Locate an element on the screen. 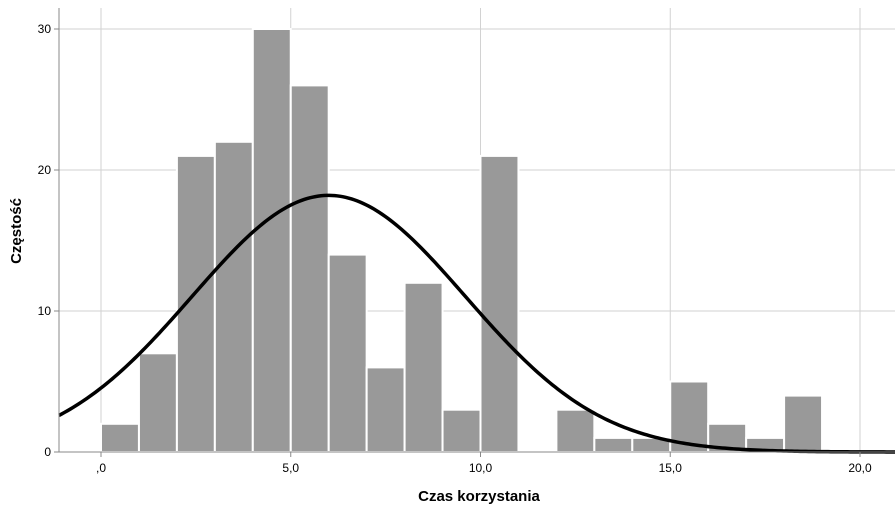 This screenshot has width=895, height=510. x-tick-label: 5,0 is located at coordinates (290, 468).